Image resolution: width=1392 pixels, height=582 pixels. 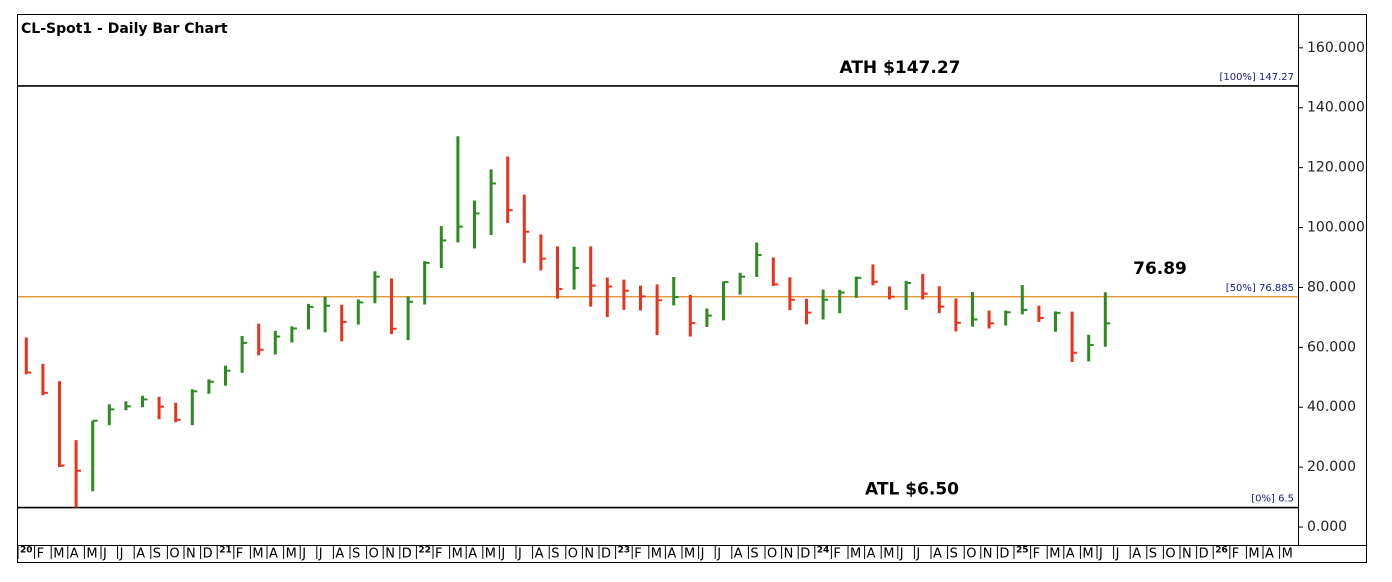 What do you see at coordinates (225, 551) in the screenshot?
I see `x-tick-label: 21` at bounding box center [225, 551].